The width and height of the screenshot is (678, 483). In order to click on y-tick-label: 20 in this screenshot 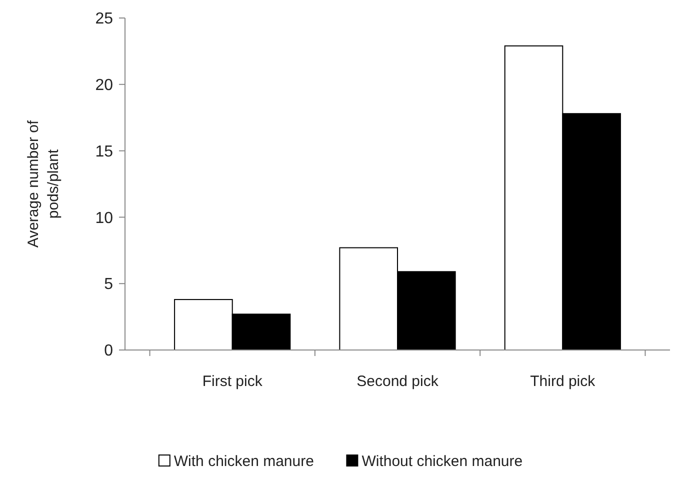, I will do `click(104, 85)`.